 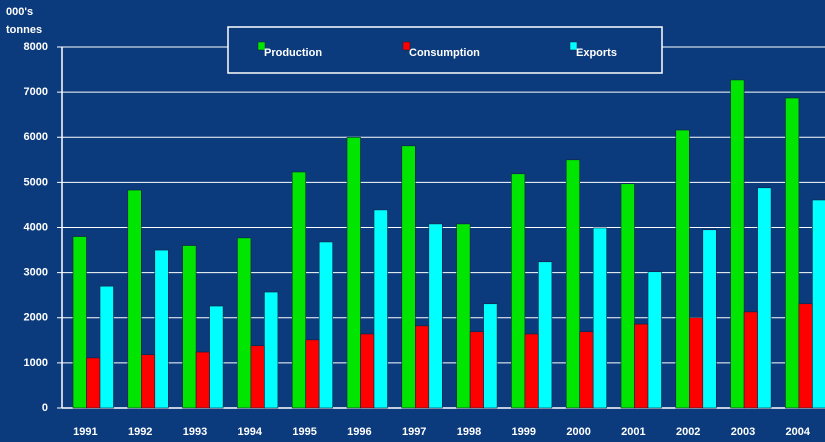 I want to click on x-tick-label: 1998, so click(x=469, y=432).